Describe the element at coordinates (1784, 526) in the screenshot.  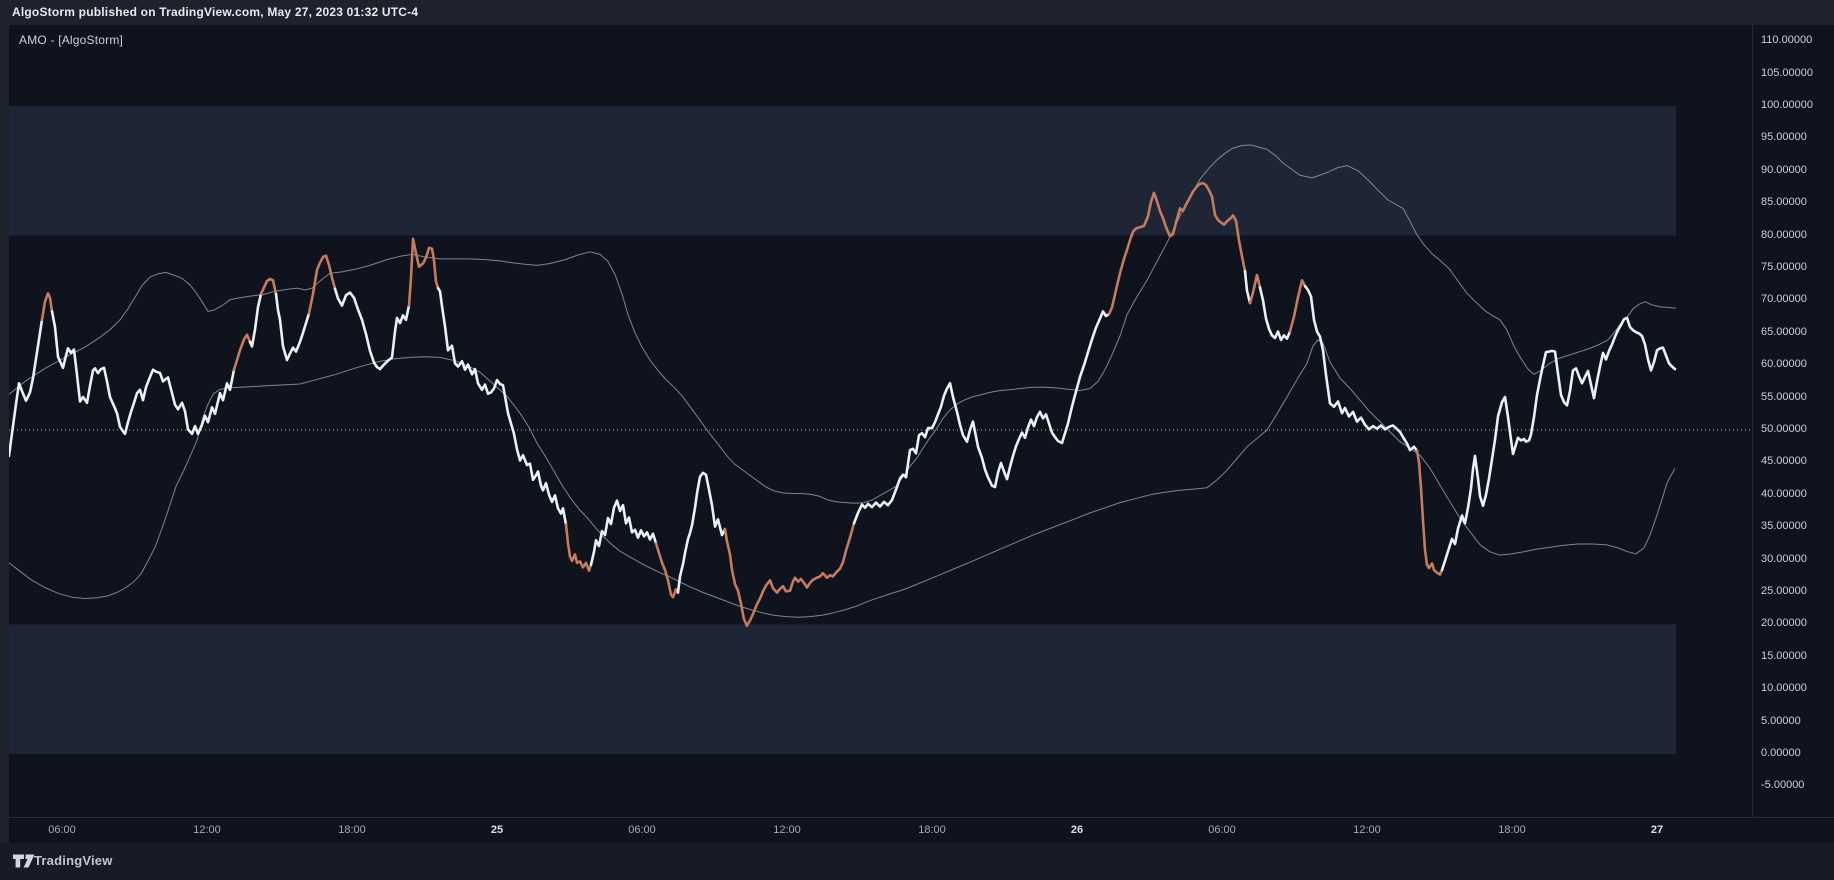
I see `price-label-35: 35.00000` at that location.